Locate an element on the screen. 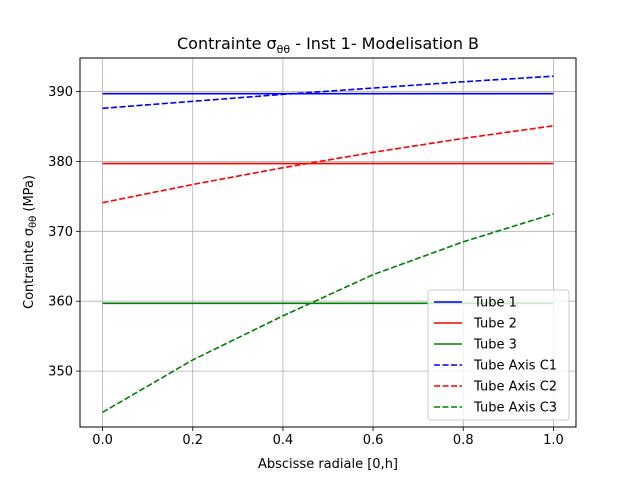 The height and width of the screenshot is (480, 640). x-axis-label: Abscisse radiale [0,h] is located at coordinates (328, 464).